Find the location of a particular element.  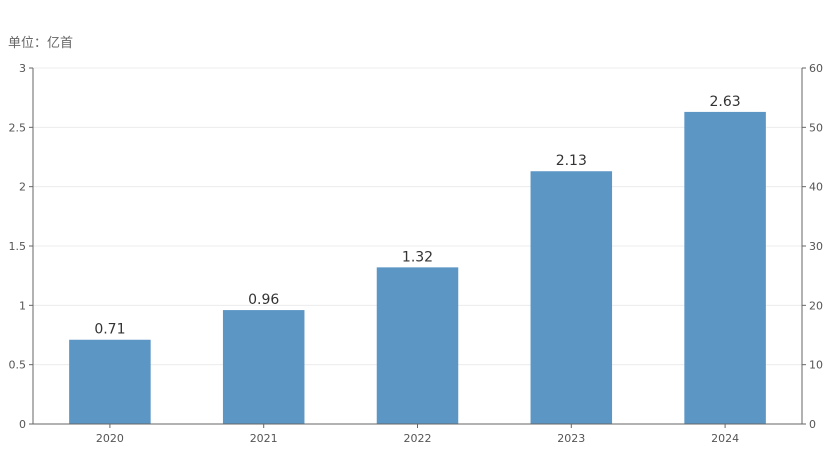

x-tick-label-2022: 2022 is located at coordinates (418, 438).